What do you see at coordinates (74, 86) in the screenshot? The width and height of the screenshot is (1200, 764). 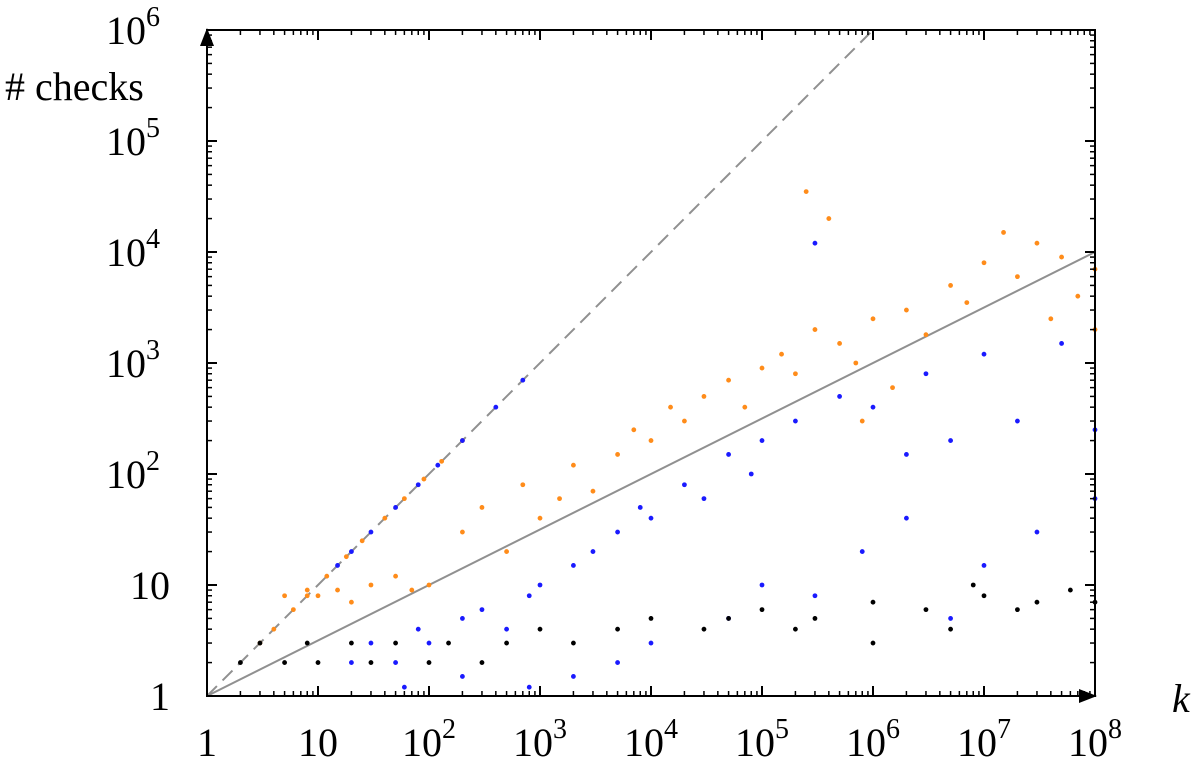 I see `y-axis-label: # checks` at bounding box center [74, 86].